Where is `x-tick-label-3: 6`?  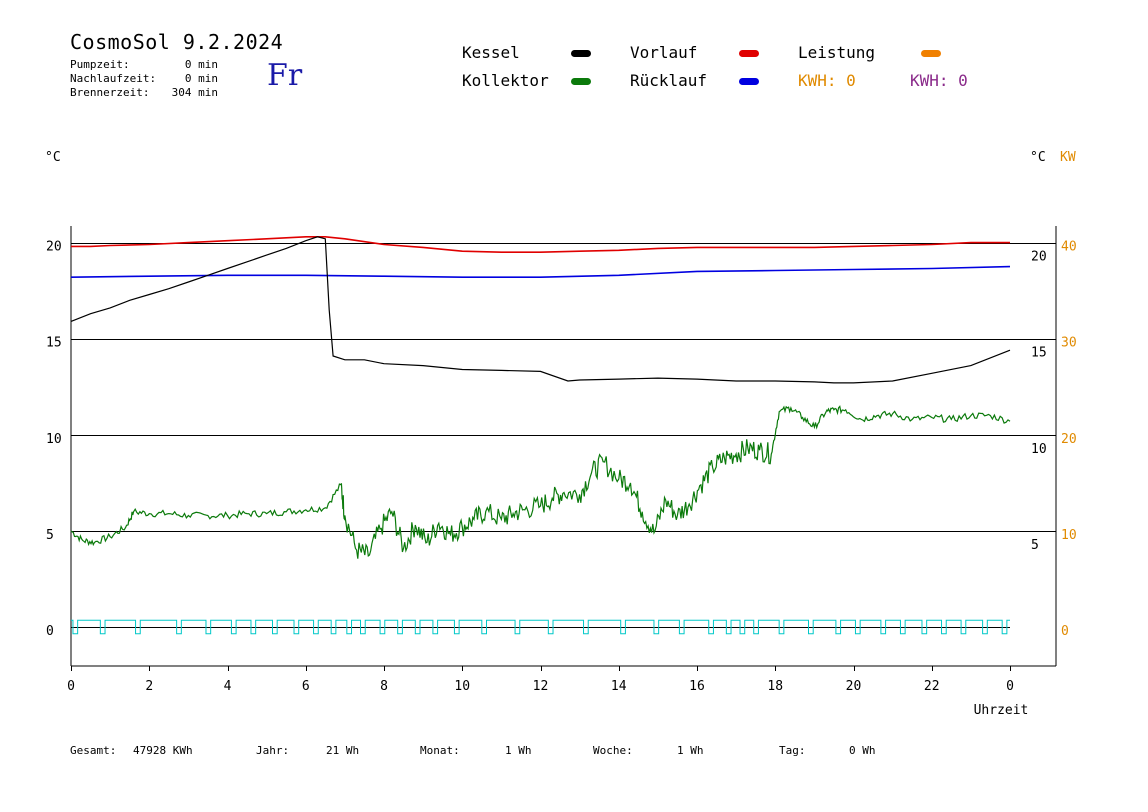
x-tick-label-3: 6 is located at coordinates (306, 686).